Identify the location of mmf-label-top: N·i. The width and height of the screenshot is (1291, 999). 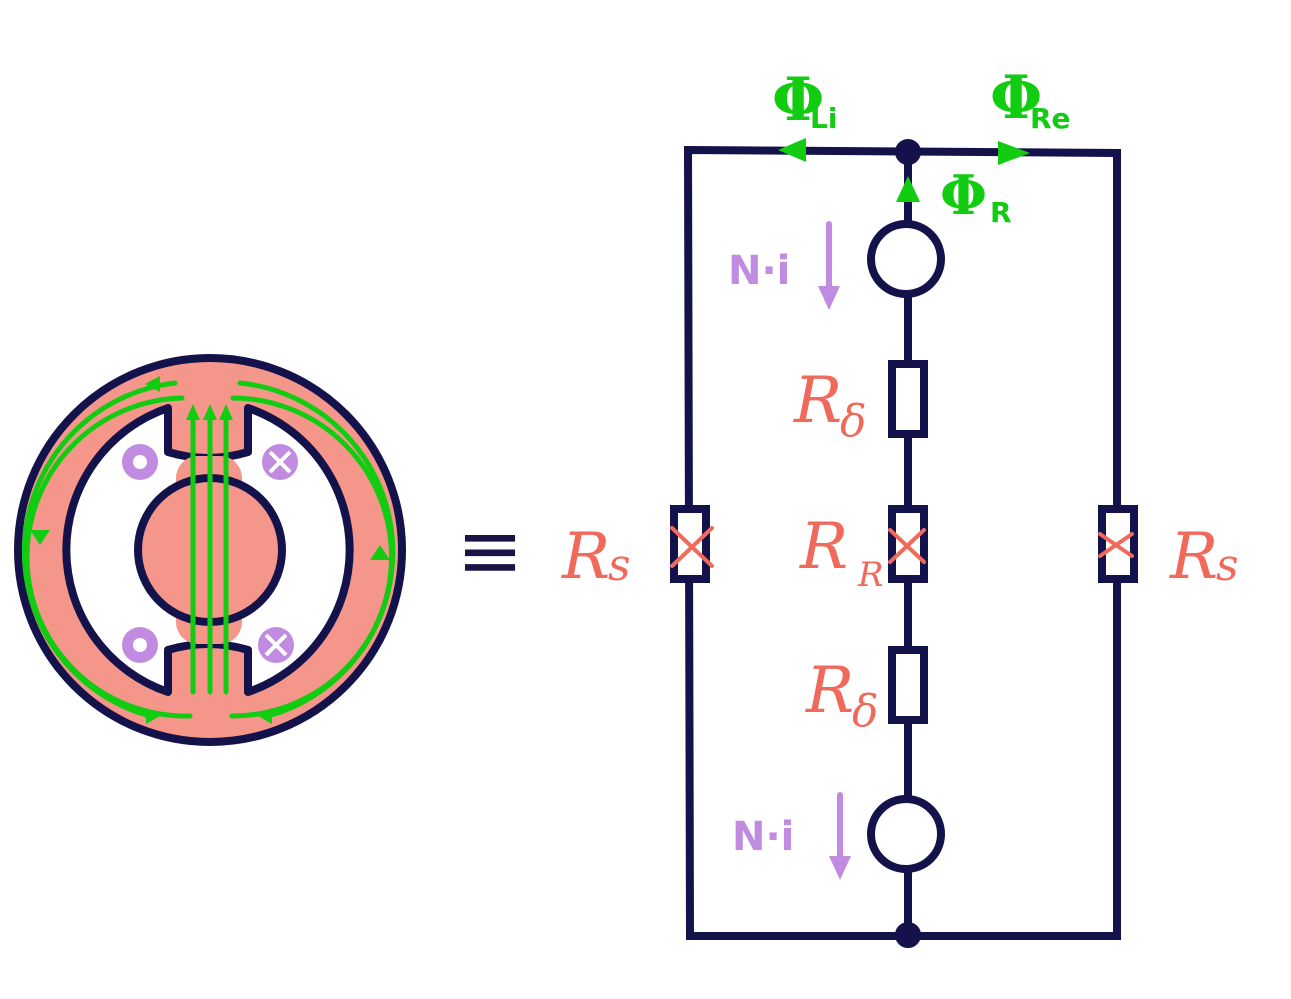
(759, 271).